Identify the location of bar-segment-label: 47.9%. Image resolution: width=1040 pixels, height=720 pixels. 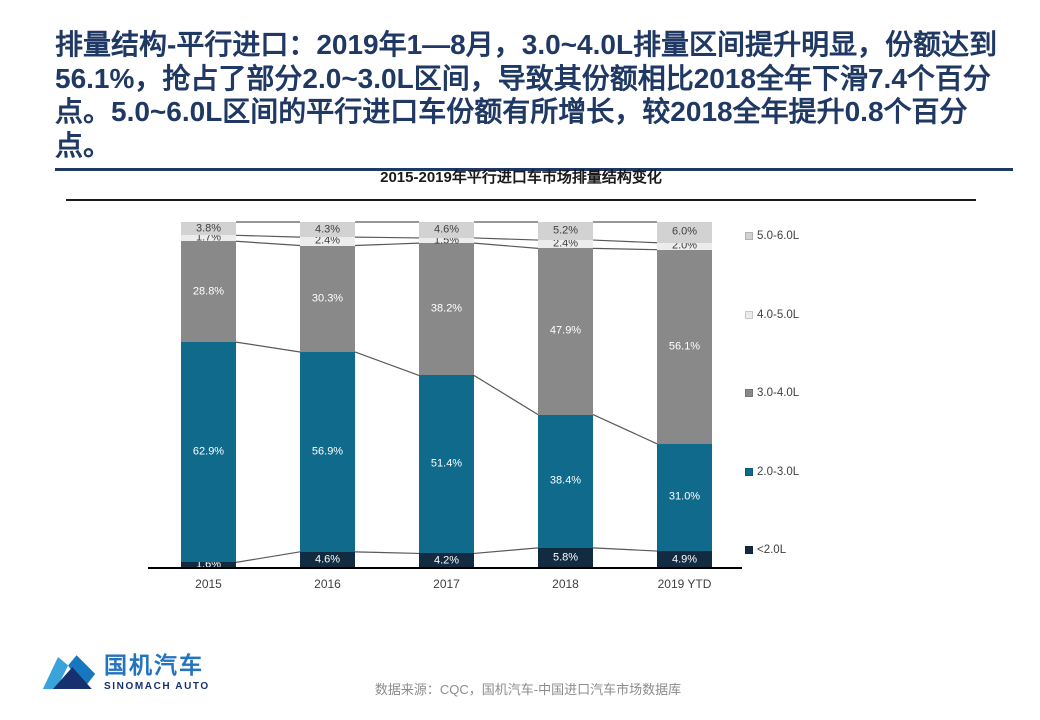
(565, 330).